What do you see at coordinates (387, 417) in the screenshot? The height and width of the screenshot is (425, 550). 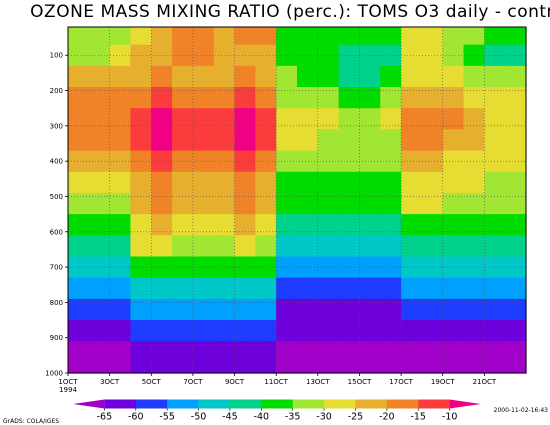 I see `colorbar-label: -20` at bounding box center [387, 417].